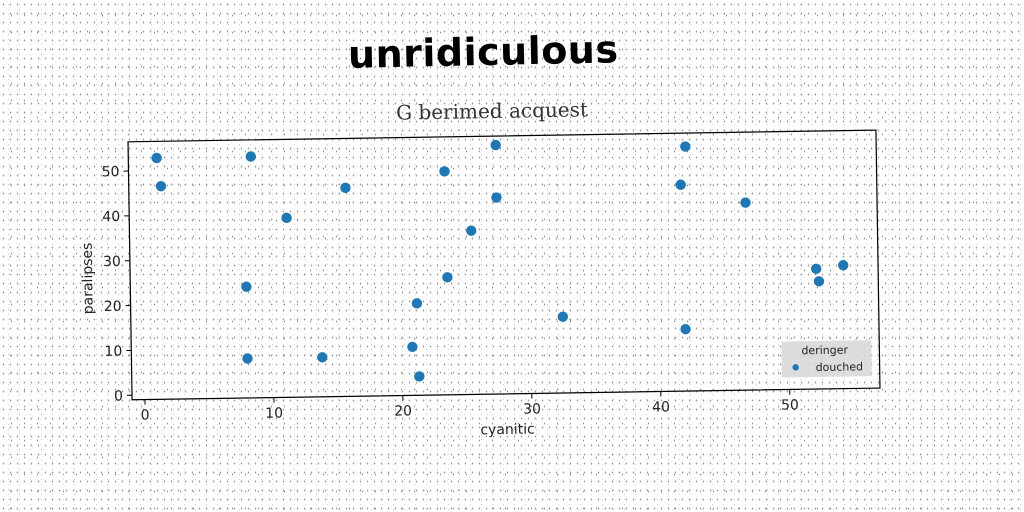  I want to click on y-tick-label: 20, so click(113, 307).